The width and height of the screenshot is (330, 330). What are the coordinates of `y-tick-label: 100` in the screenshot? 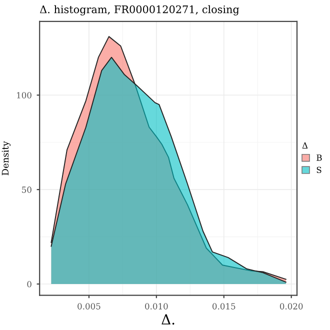 It's located at (24, 95).